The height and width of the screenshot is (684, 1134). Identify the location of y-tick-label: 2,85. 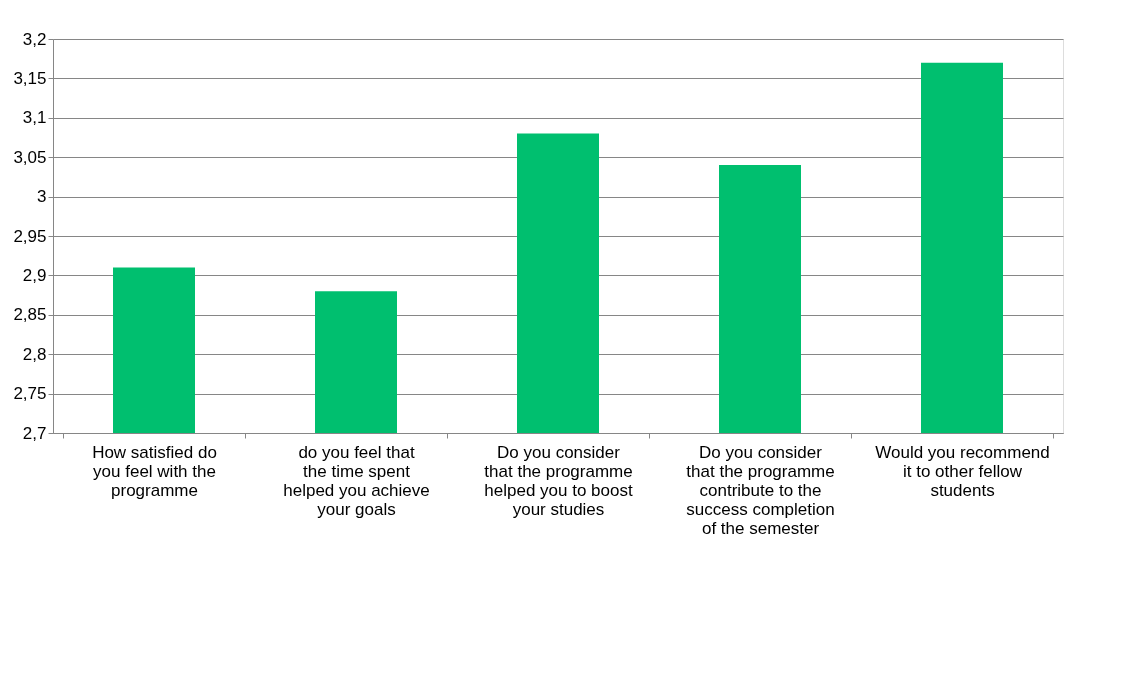
(30, 315).